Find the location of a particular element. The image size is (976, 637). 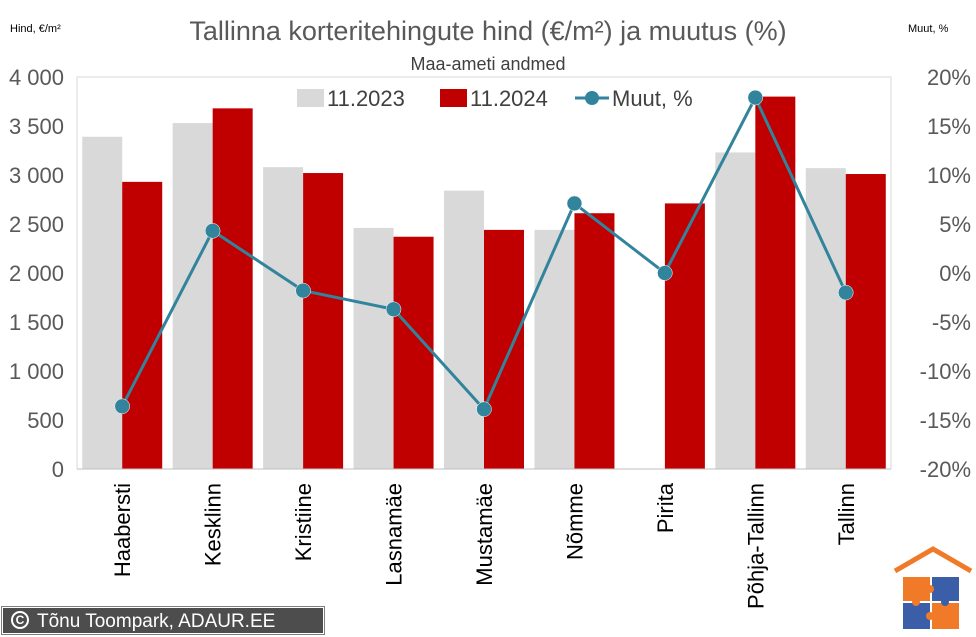

x-category-label: Põhja-Tallinn is located at coordinates (755, 546).